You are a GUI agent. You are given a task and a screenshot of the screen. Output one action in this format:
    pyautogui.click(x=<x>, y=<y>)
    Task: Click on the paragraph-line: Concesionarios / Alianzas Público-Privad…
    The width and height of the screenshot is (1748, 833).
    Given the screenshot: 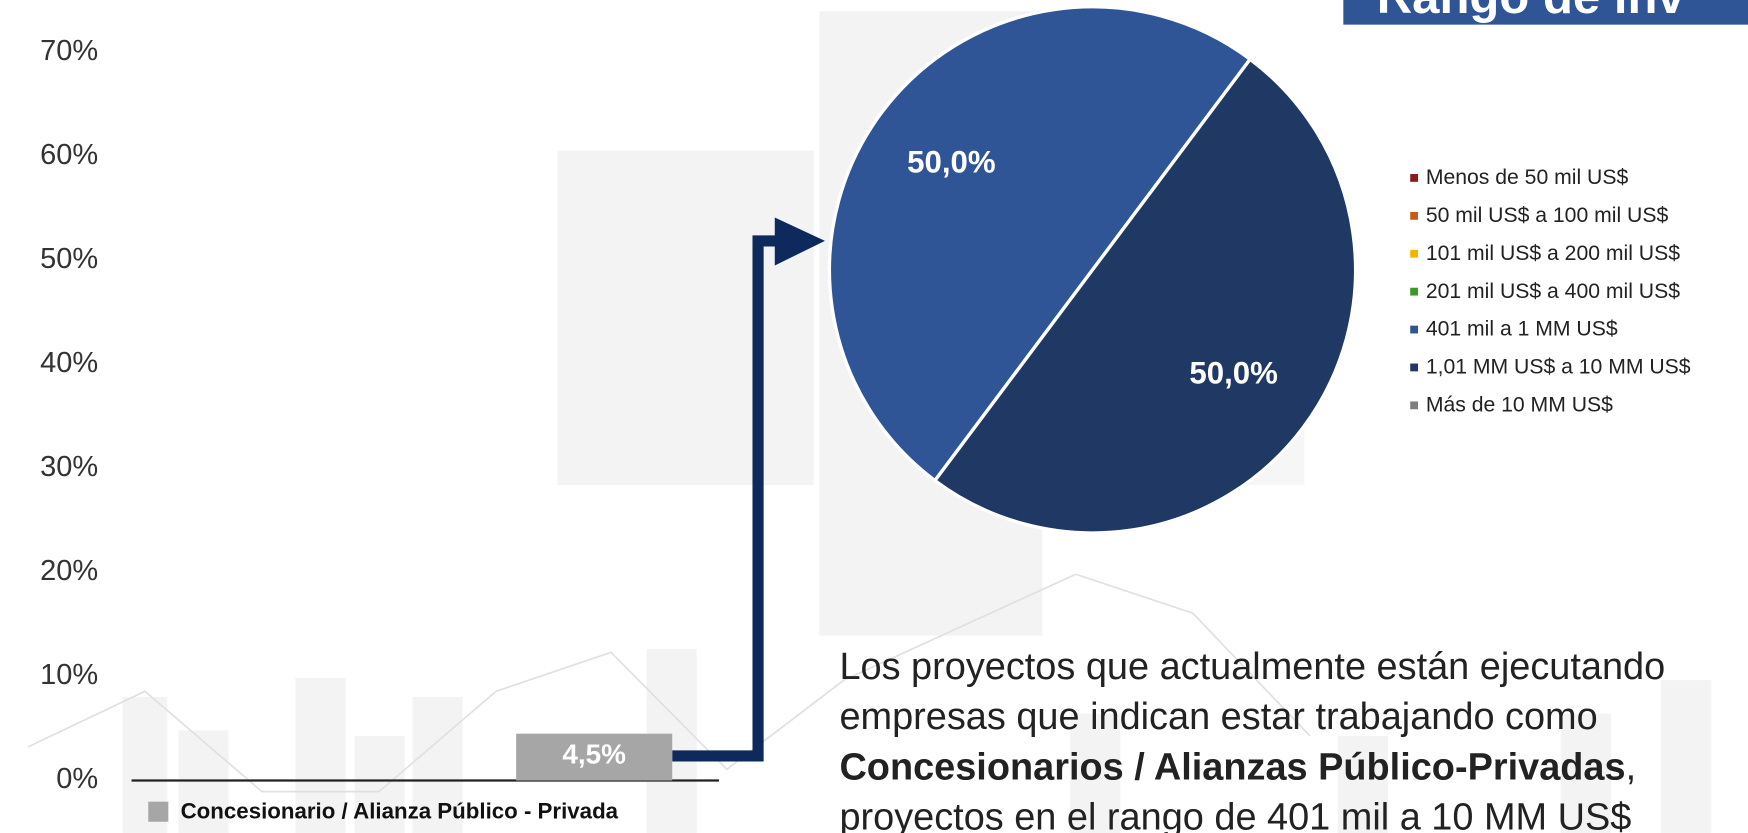 What is the action you would take?
    pyautogui.click(x=1237, y=767)
    